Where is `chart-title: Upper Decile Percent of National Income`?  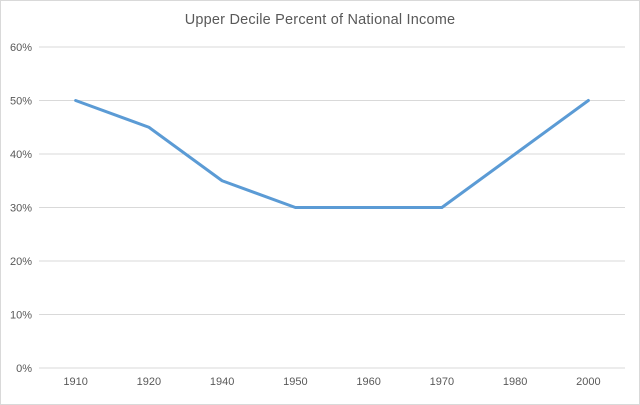 chart-title: Upper Decile Percent of National Income is located at coordinates (320, 20).